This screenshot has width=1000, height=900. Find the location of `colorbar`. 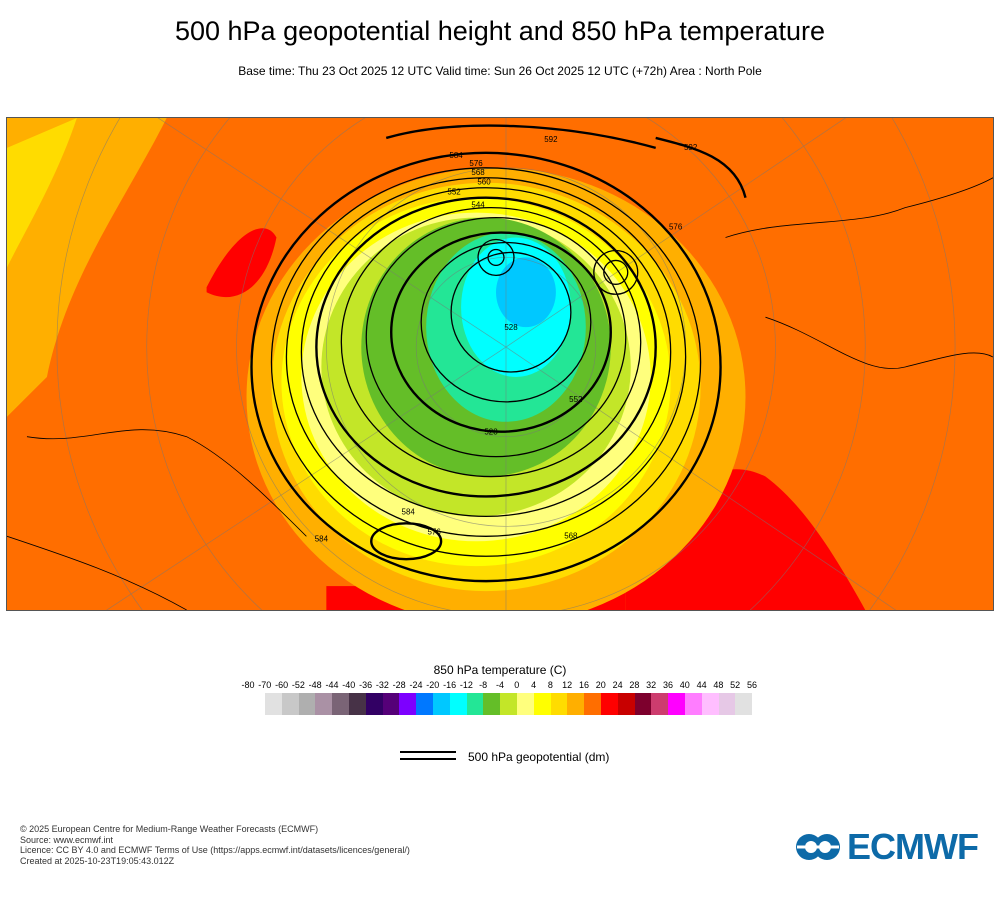

colorbar is located at coordinates (509, 704).